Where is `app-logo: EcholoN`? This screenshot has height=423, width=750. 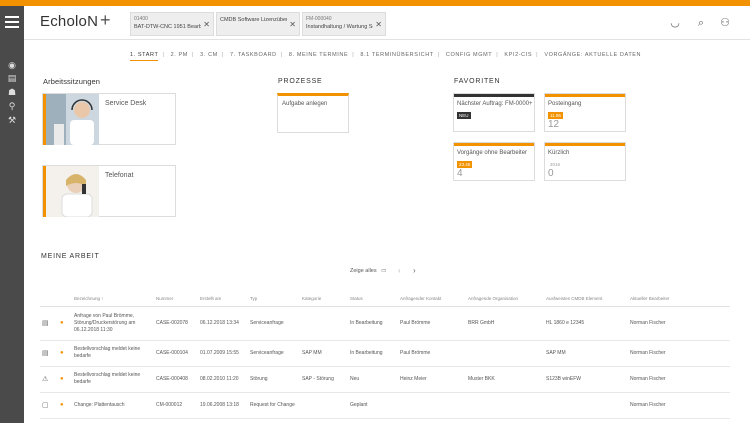
app-logo: EcholoN is located at coordinates (69, 21).